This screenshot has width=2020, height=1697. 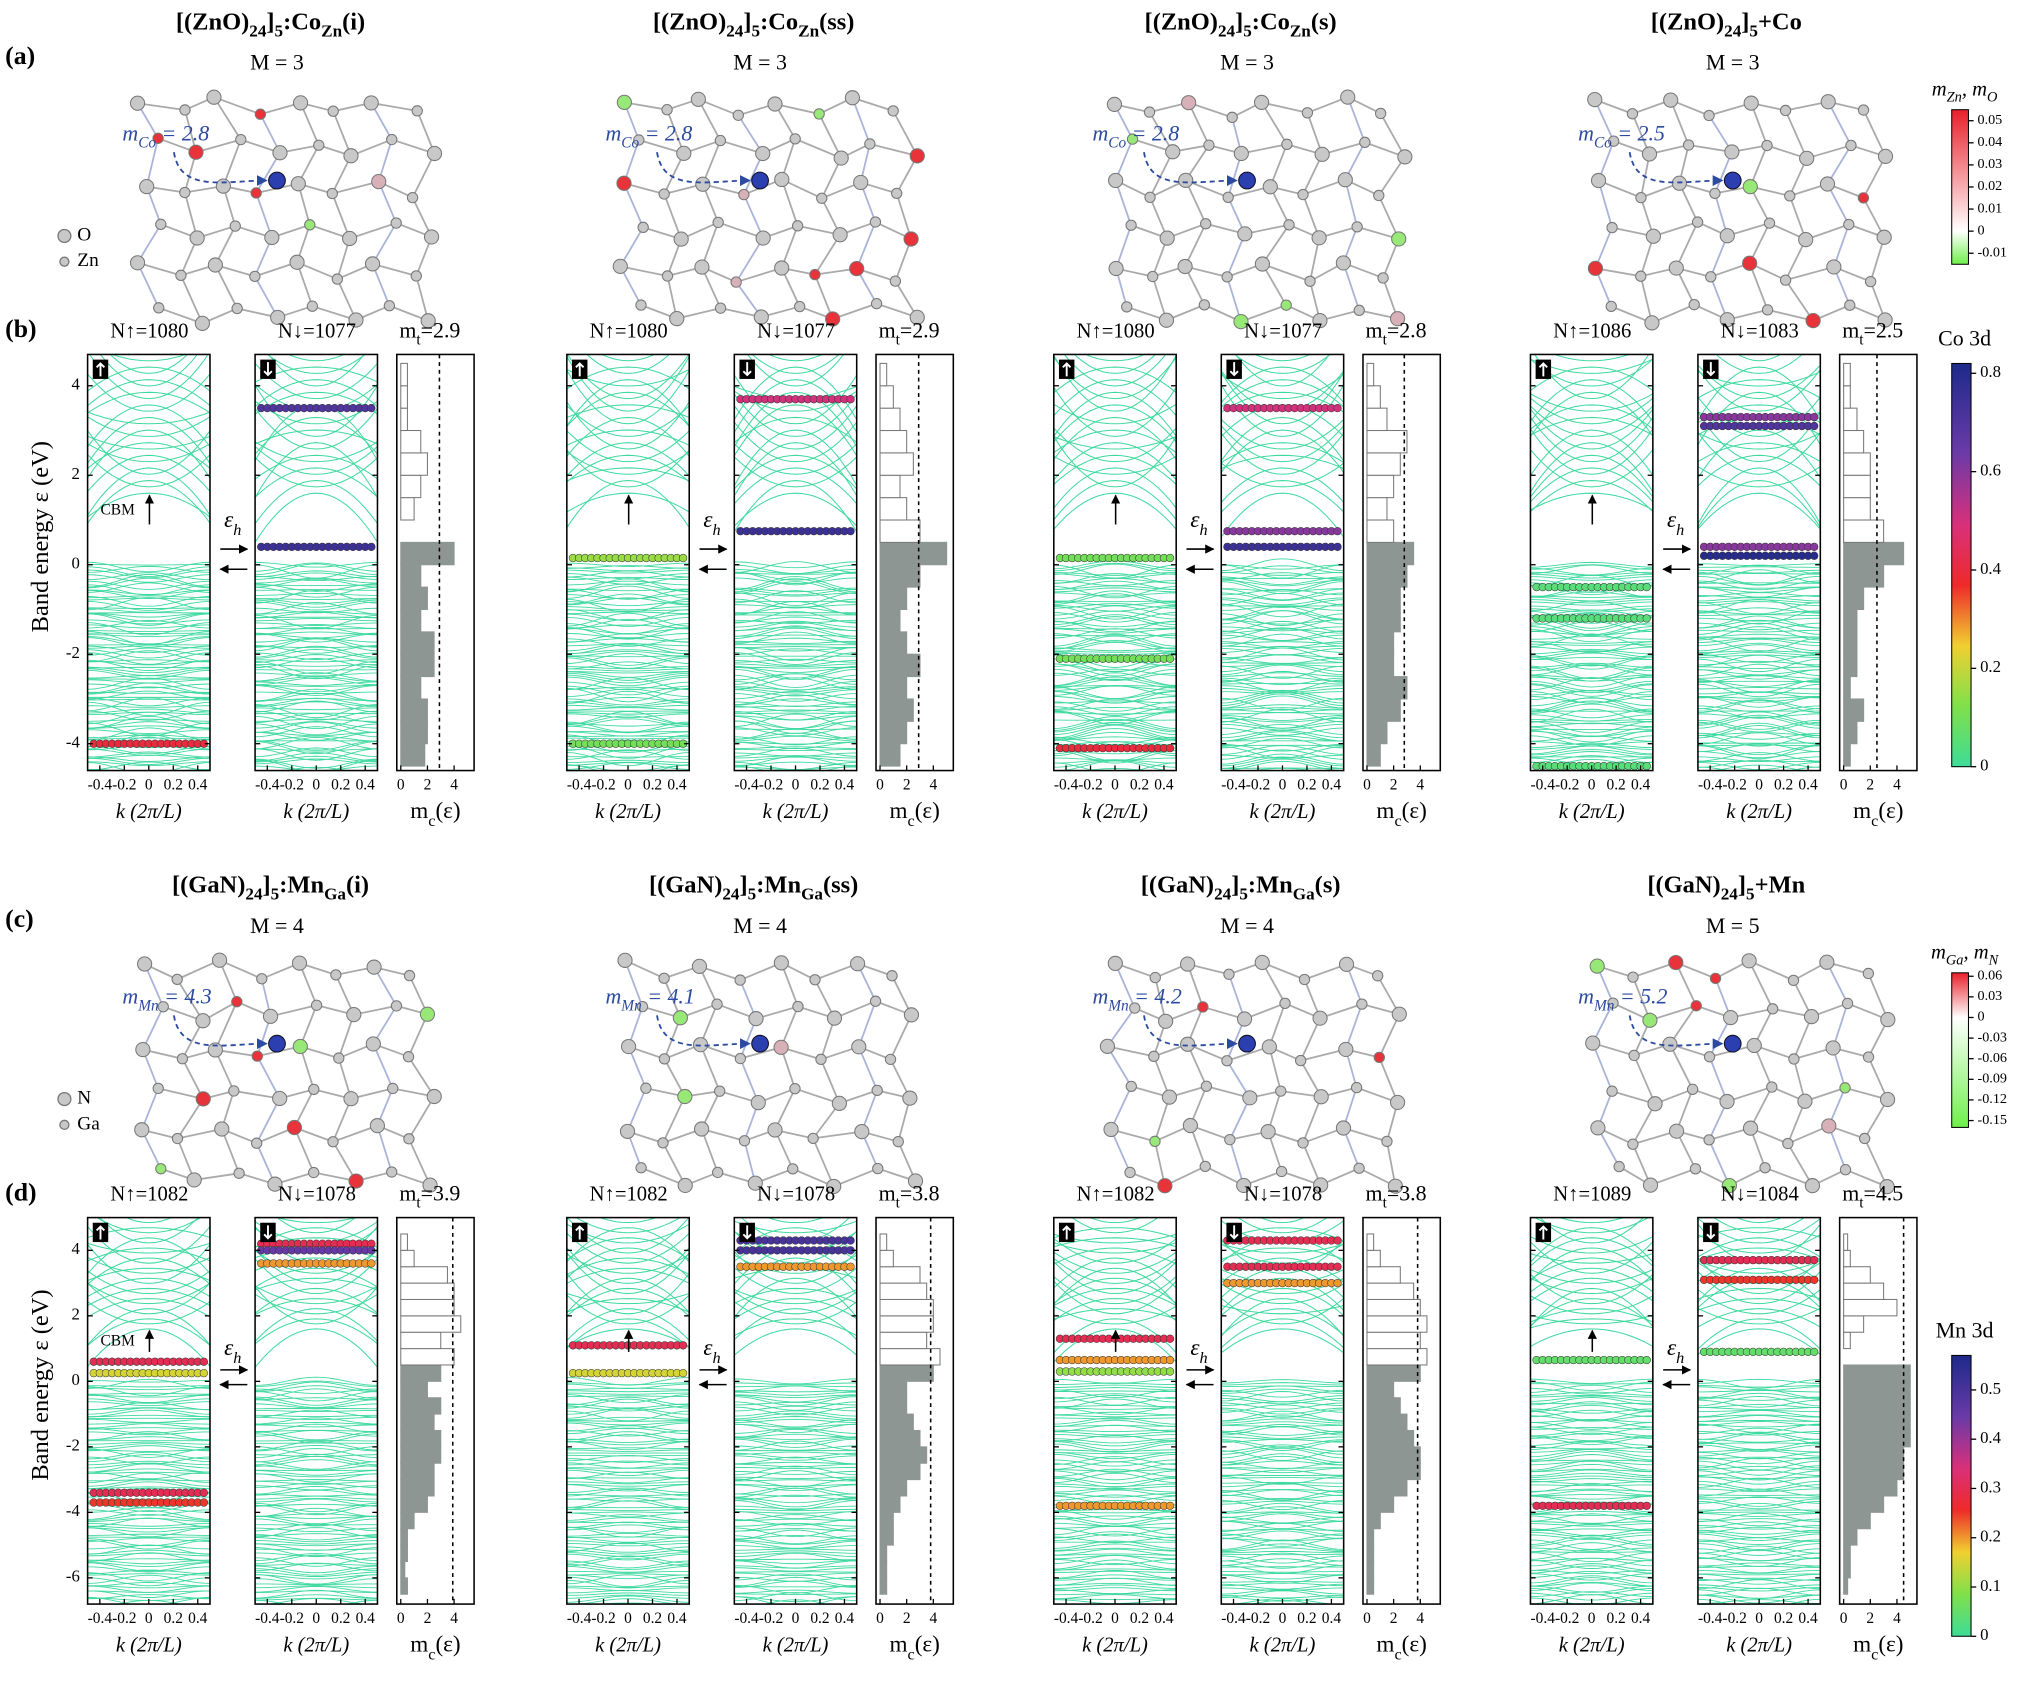 What do you see at coordinates (1602, 1067) in the screenshot?
I see `bond` at bounding box center [1602, 1067].